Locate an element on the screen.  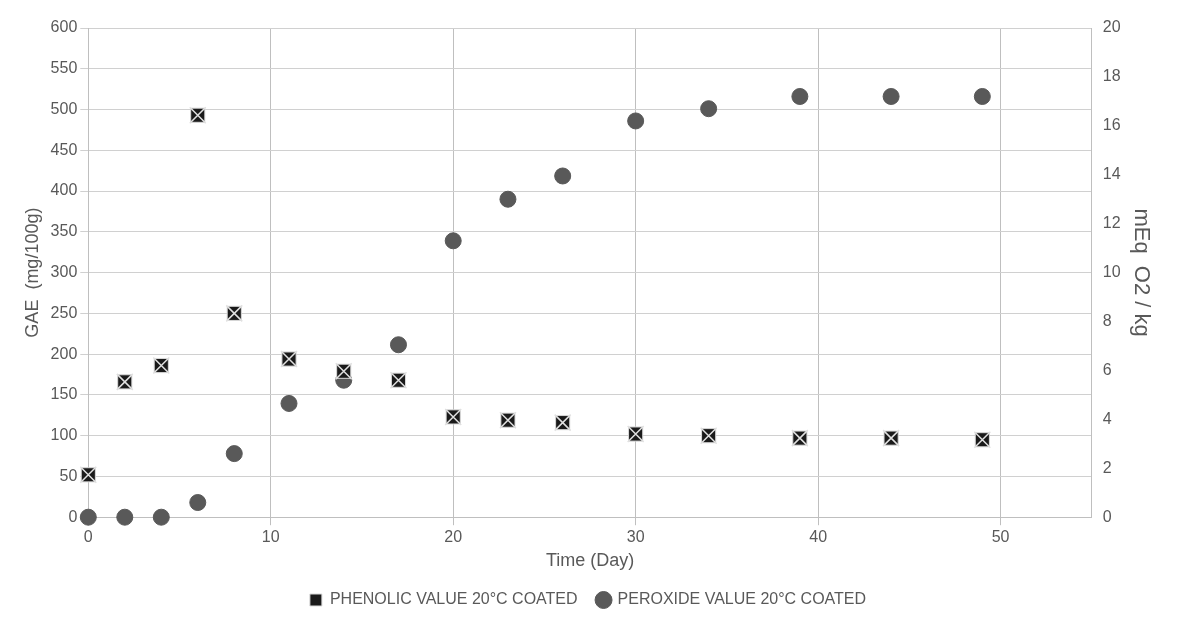
y2-tick-label: 20 is located at coordinates (1111, 27).